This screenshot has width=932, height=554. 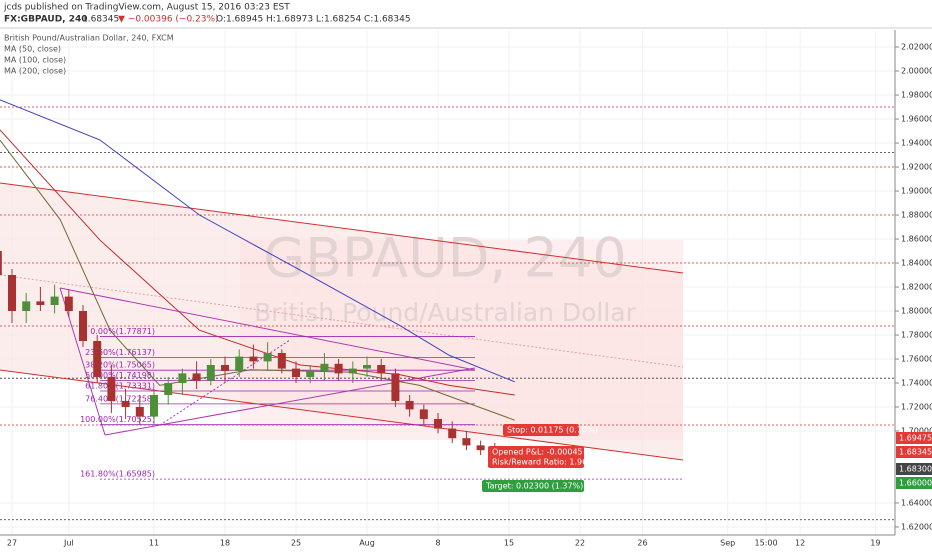 What do you see at coordinates (916, 263) in the screenshot?
I see `y-tick-label: 1.84000` at bounding box center [916, 263].